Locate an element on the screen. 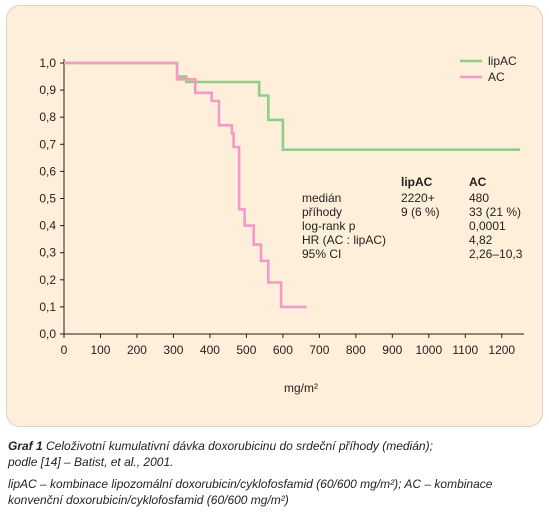 This screenshot has width=549, height=516. x-tick-label: 400 is located at coordinates (210, 350).